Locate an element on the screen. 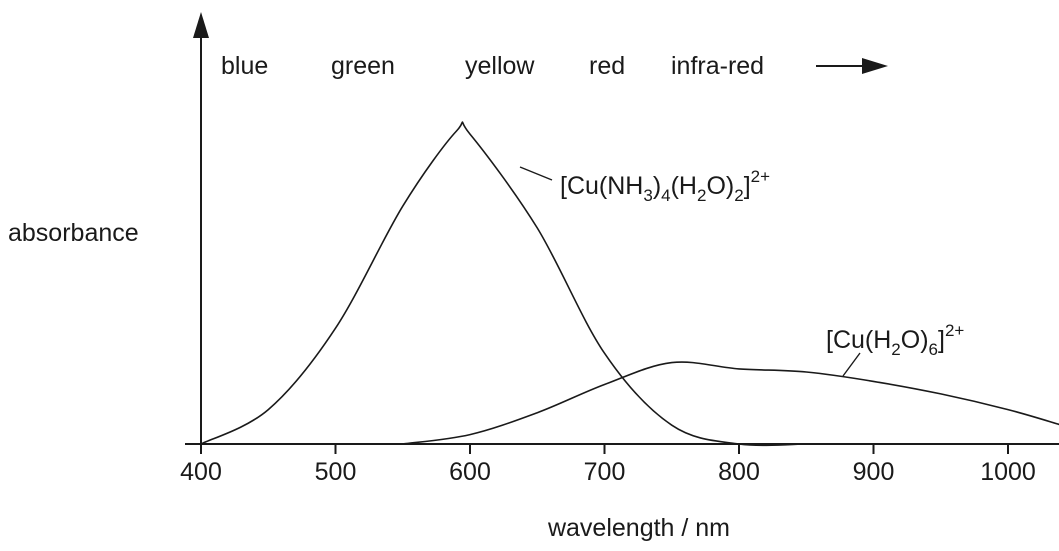 The image size is (1059, 551). x-axis-label: wavelength / nm is located at coordinates (638, 528).